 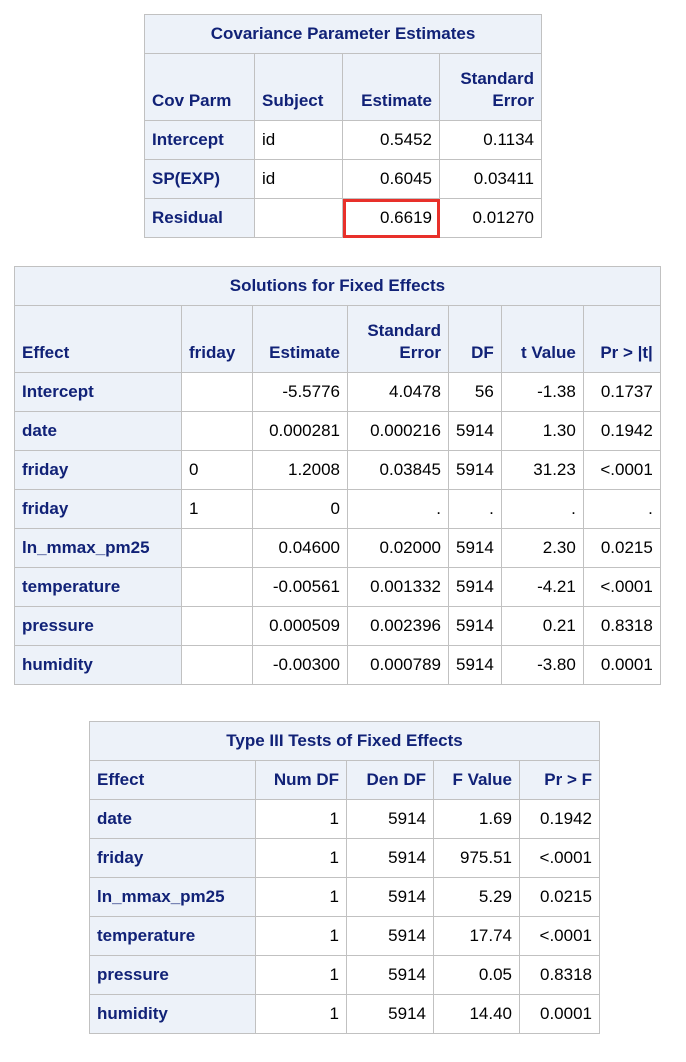 I want to click on table-cell: -0.00561, so click(x=300, y=587).